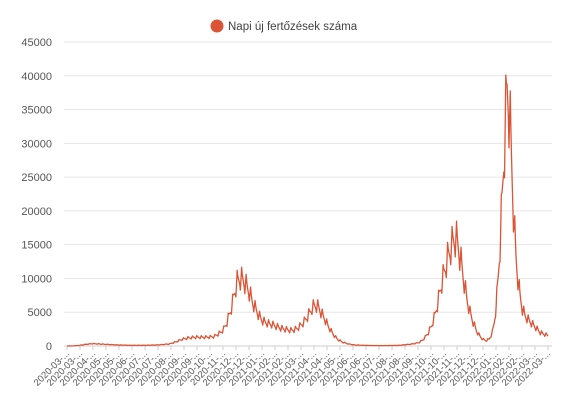 Image resolution: width=575 pixels, height=408 pixels. I want to click on y-tick-label: 35000, so click(36, 111).